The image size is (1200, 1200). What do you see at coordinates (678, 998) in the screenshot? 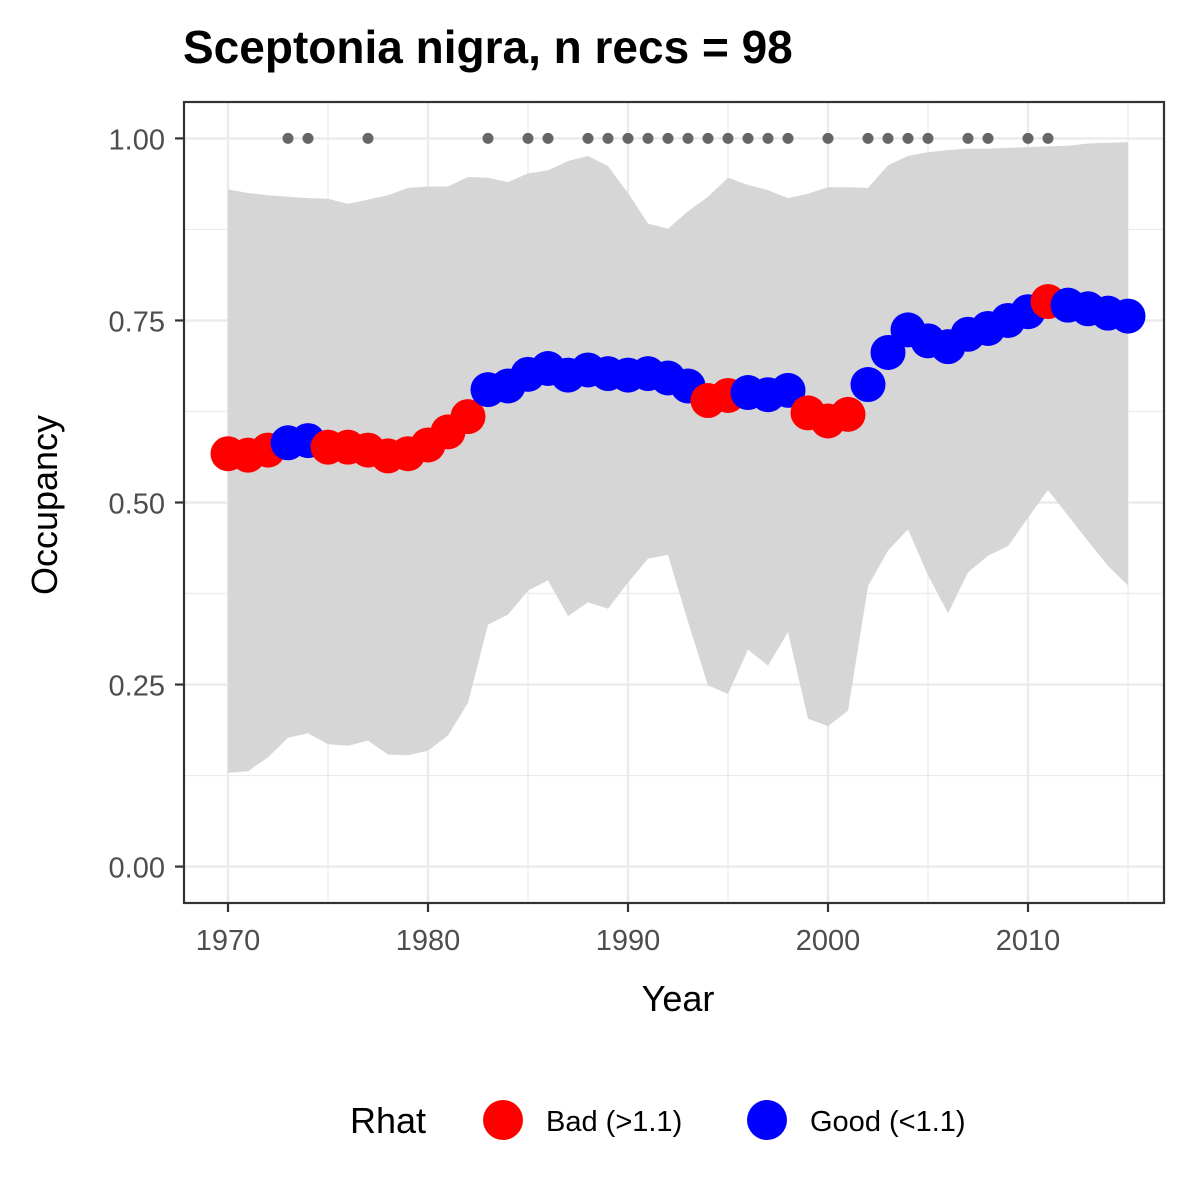
I see `x-axis-title: Year` at bounding box center [678, 998].